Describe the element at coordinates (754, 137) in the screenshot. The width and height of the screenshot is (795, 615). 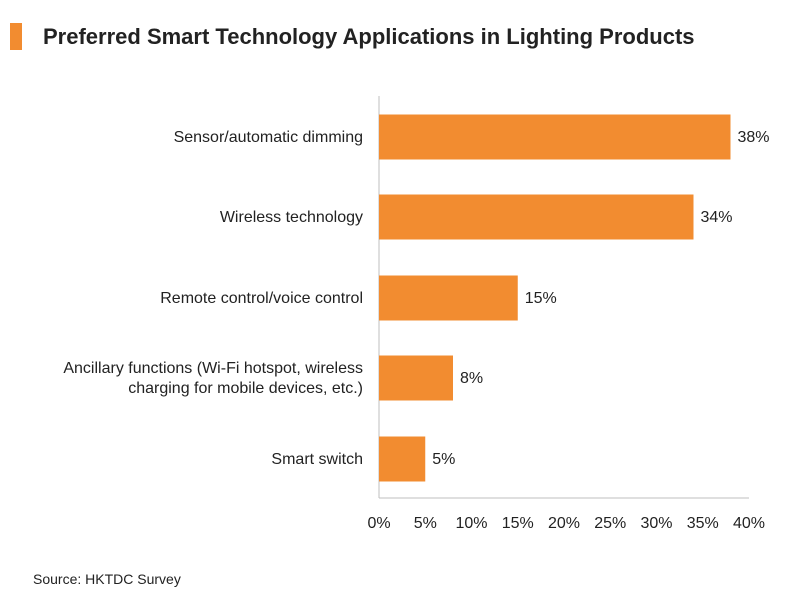
I see `data-label: 38%` at that location.